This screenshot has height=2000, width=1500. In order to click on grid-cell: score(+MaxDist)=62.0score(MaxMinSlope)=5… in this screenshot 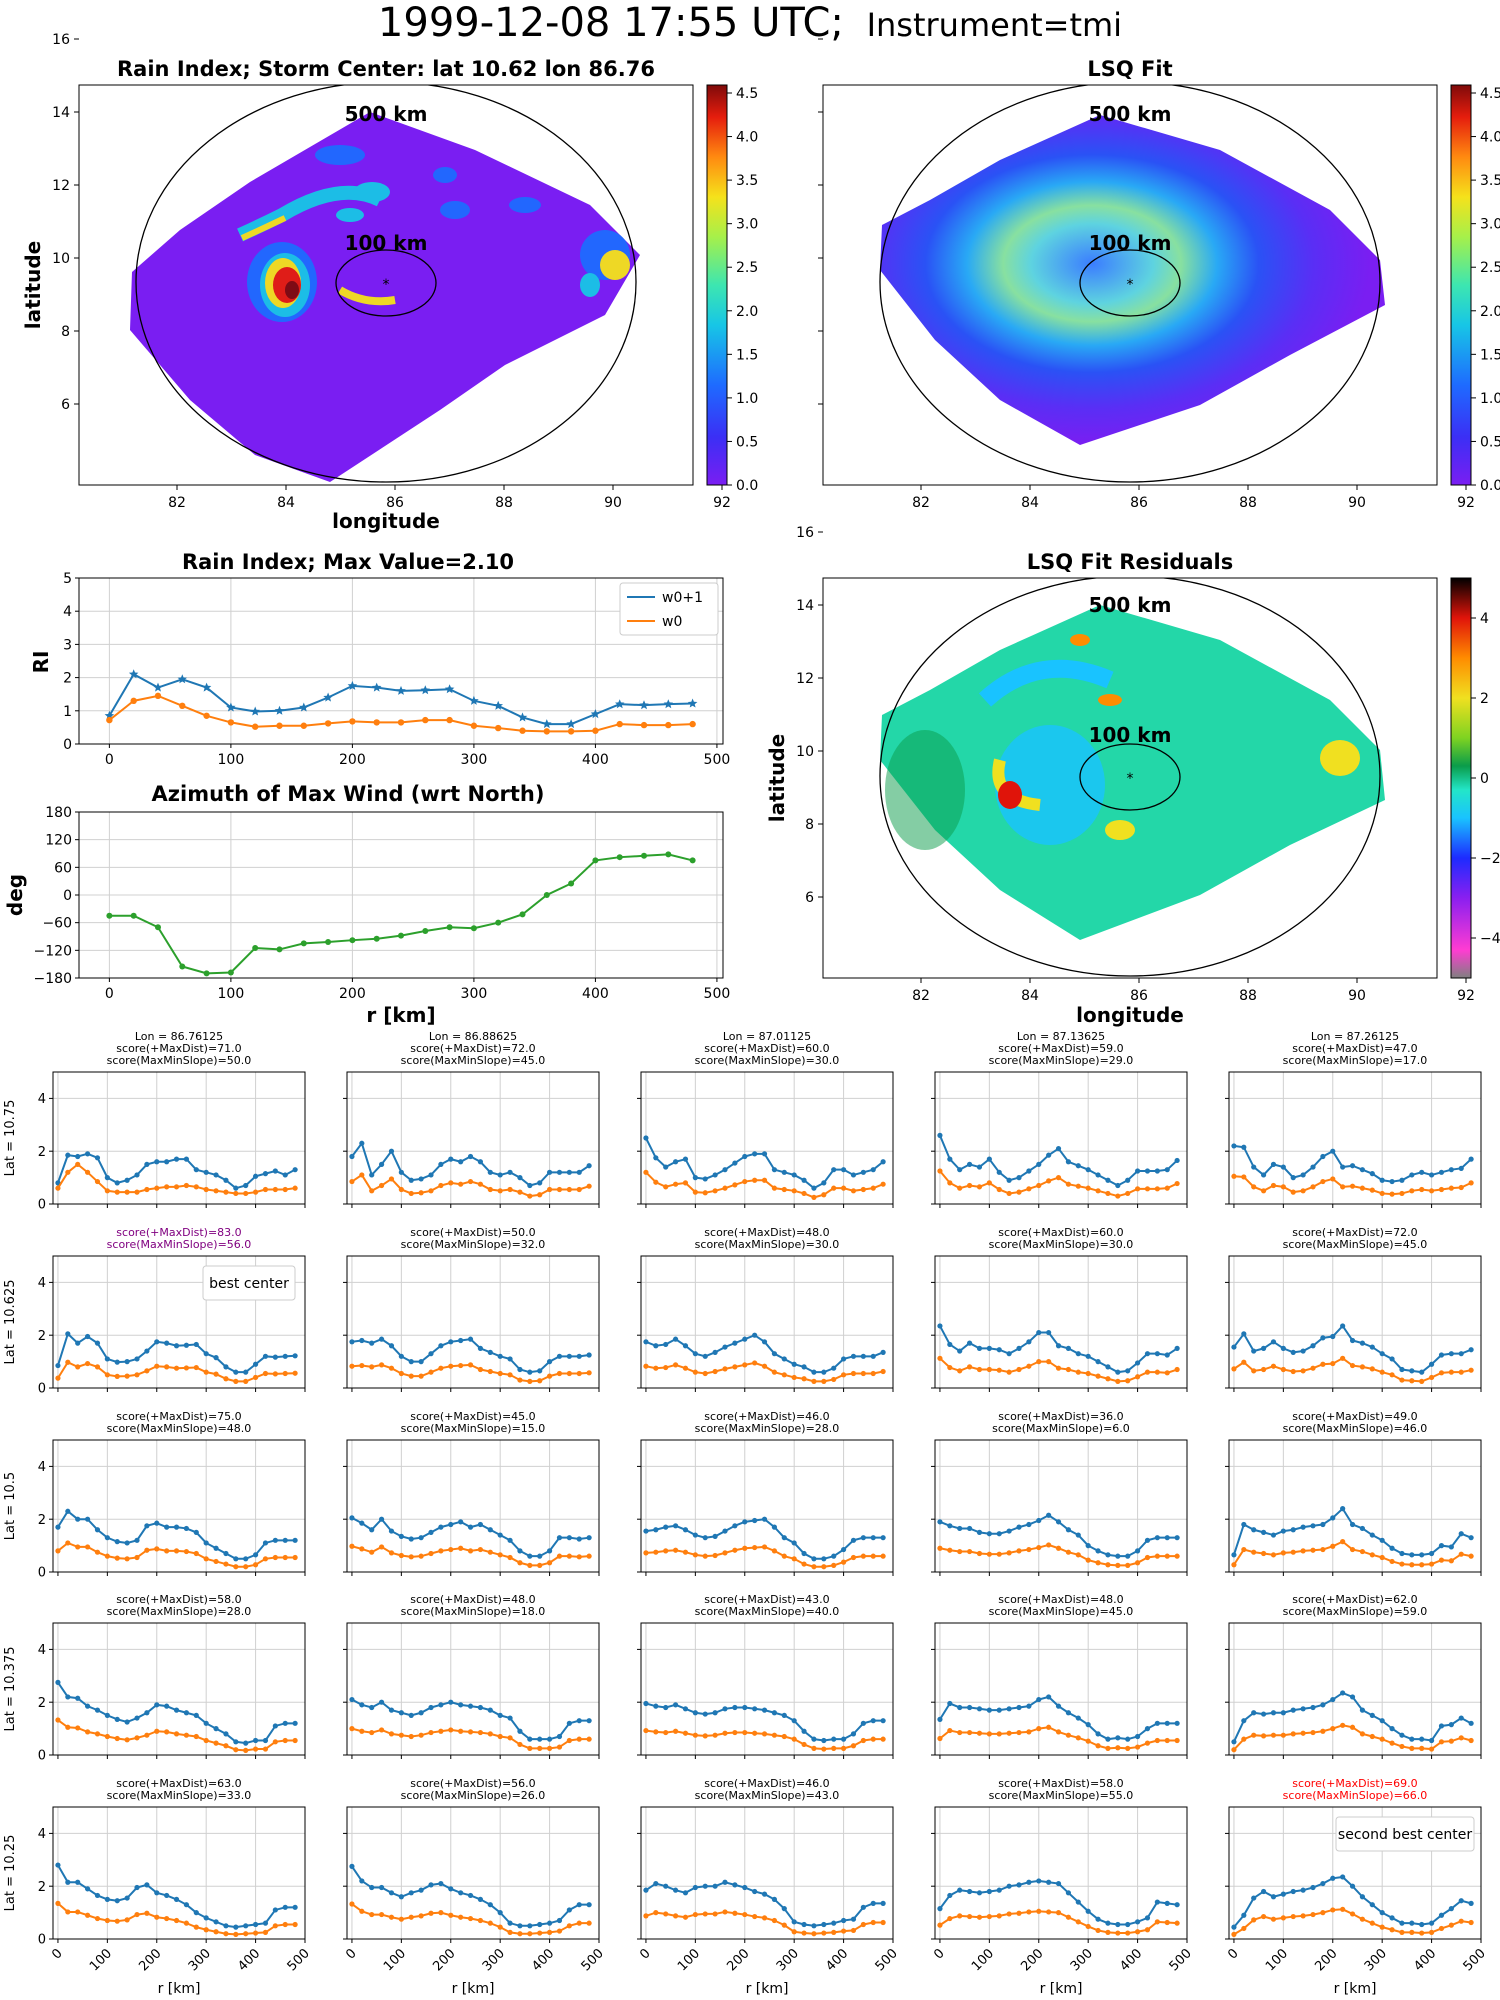, I will do `click(1353, 1676)`.